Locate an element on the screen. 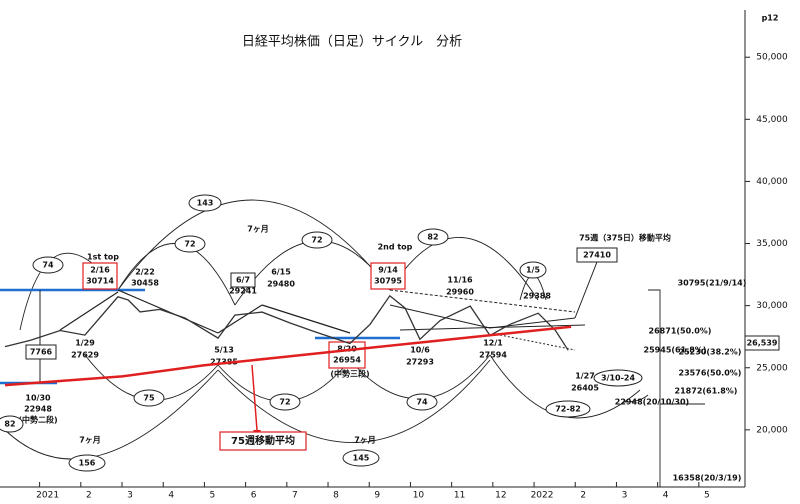 Image resolution: width=800 pixels, height=504 pixels. annotation: 26871(50.0%) is located at coordinates (680, 331).